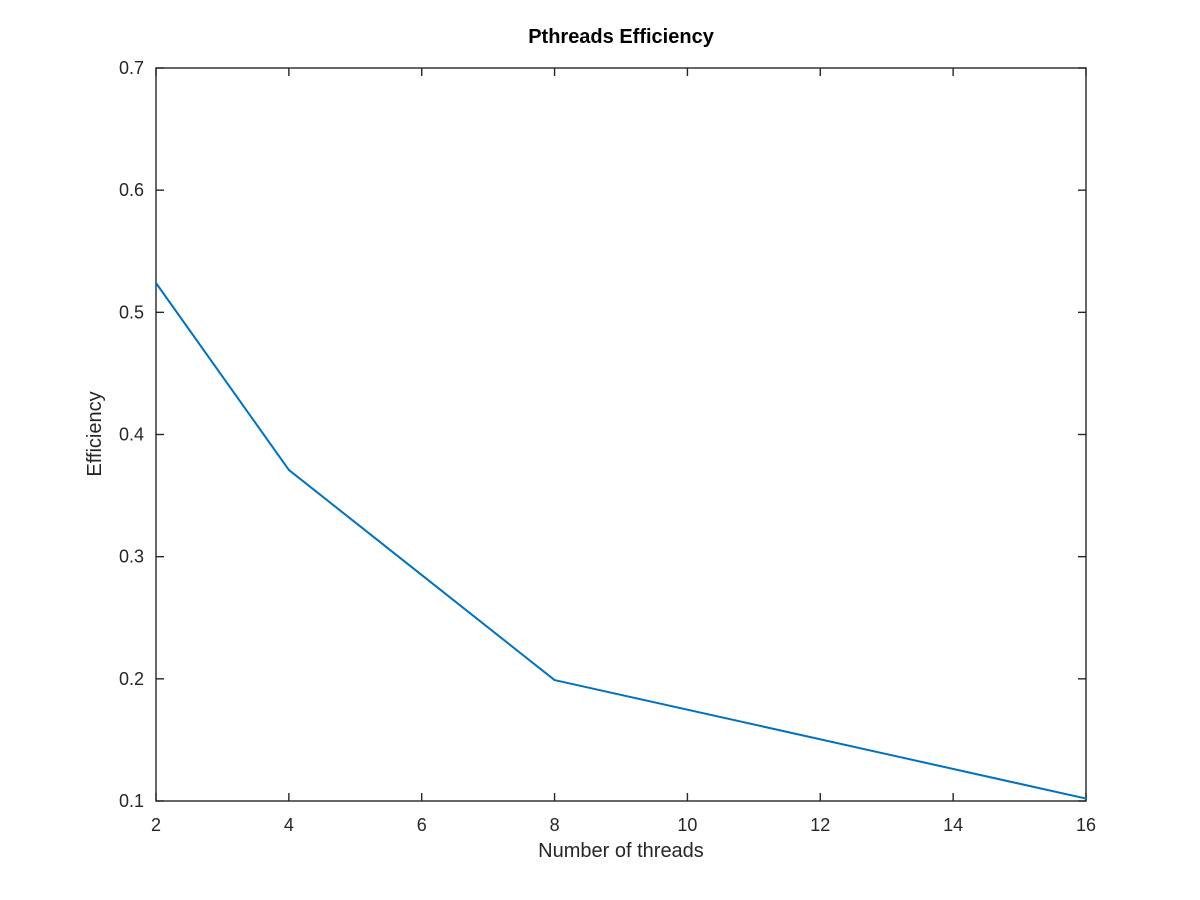 The height and width of the screenshot is (900, 1200). Describe the element at coordinates (621, 851) in the screenshot. I see `x-axis-label: Number of threads` at that location.